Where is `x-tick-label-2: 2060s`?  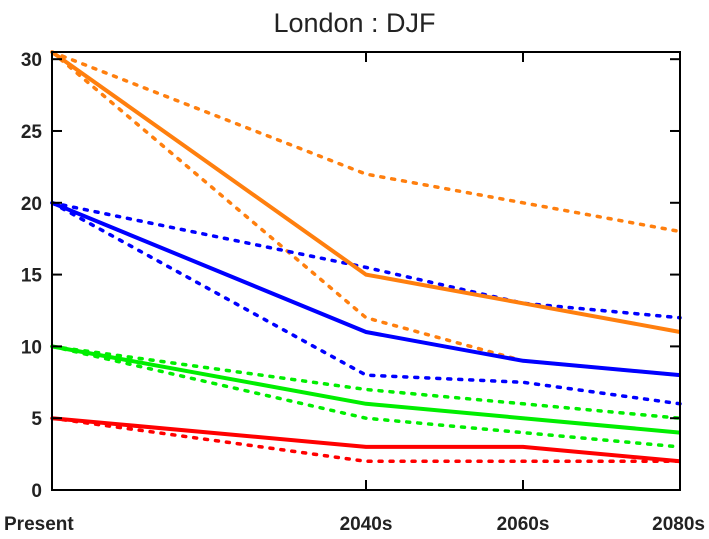 x-tick-label-2: 2060s is located at coordinates (523, 524).